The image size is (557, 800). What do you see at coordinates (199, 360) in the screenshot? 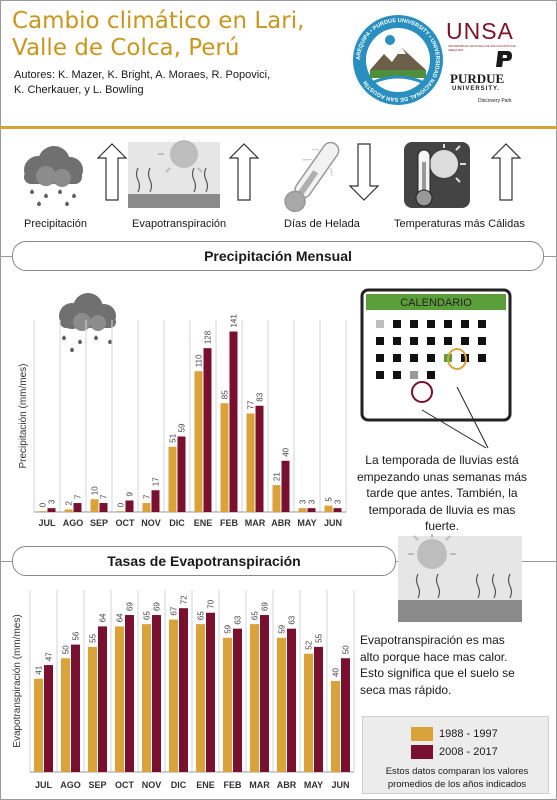
I see `data-label: 110` at bounding box center [199, 360].